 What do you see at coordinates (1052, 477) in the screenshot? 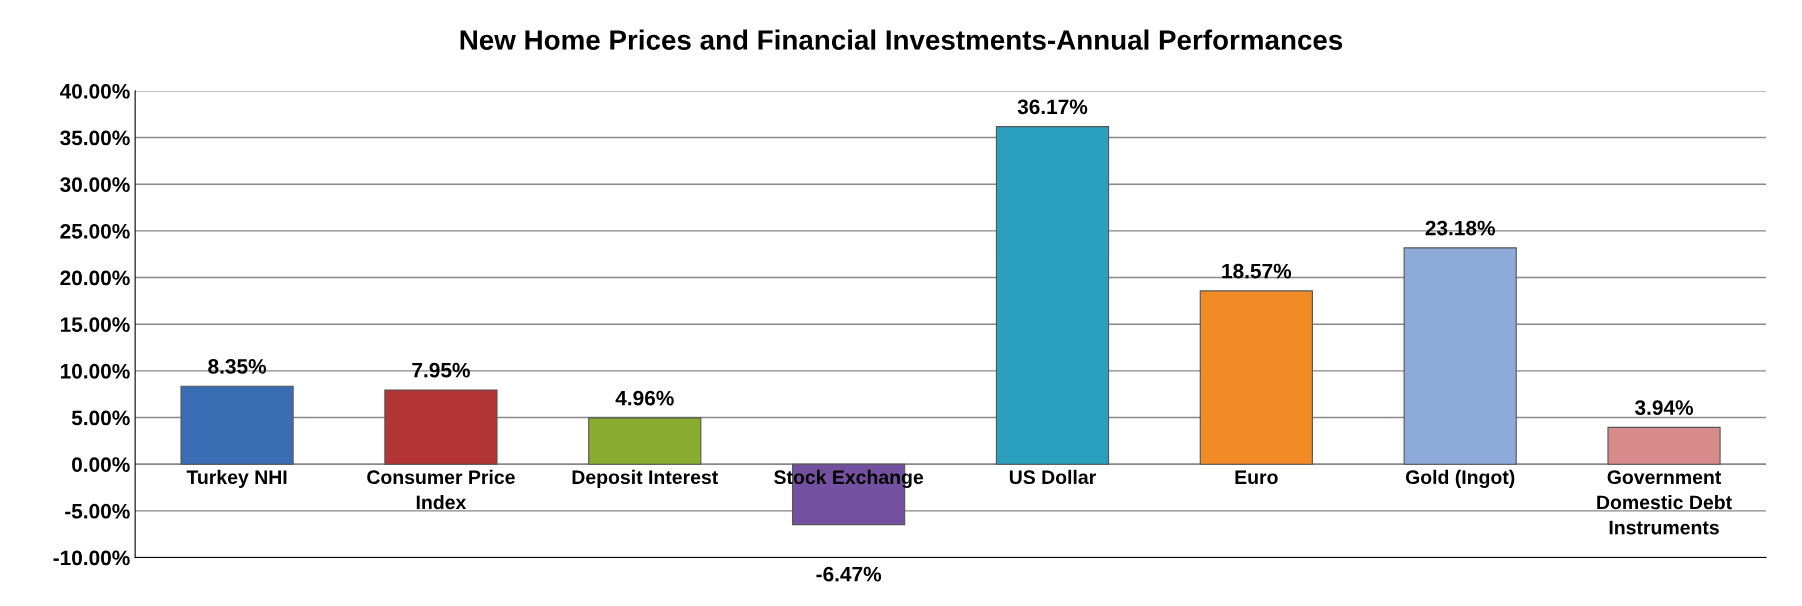
I see `x-tick-label: US Dollar` at bounding box center [1052, 477].